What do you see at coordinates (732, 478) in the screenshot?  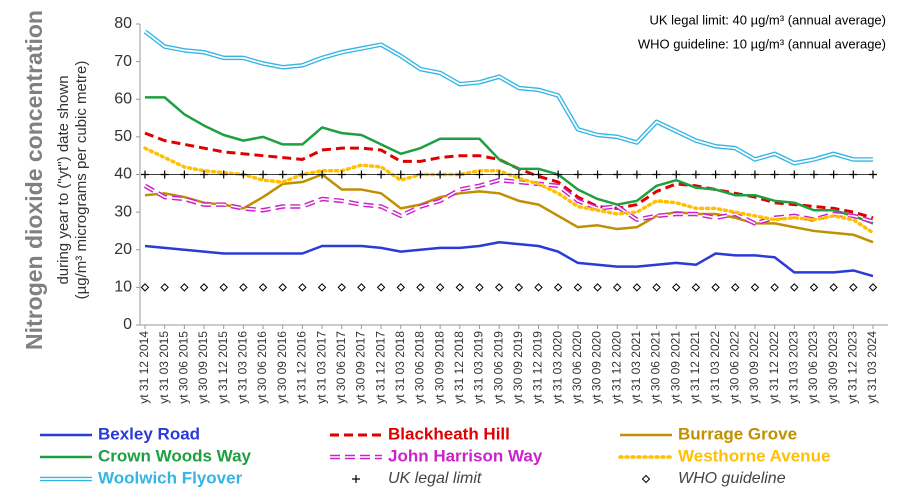 I see `legend-label: WHO guideline` at bounding box center [732, 478].